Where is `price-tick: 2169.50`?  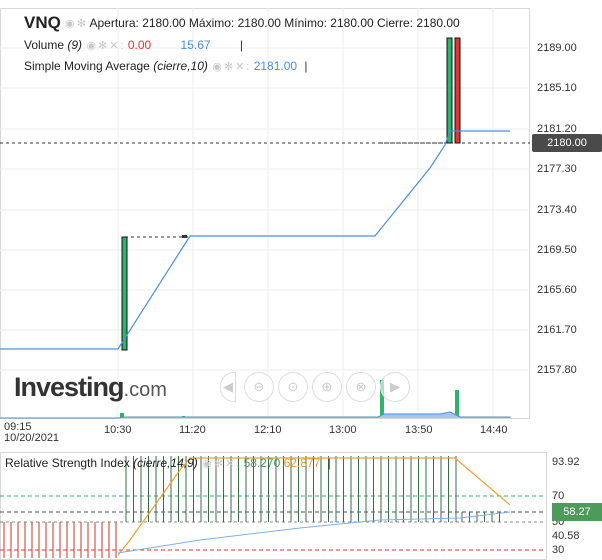 price-tick: 2169.50 is located at coordinates (557, 250).